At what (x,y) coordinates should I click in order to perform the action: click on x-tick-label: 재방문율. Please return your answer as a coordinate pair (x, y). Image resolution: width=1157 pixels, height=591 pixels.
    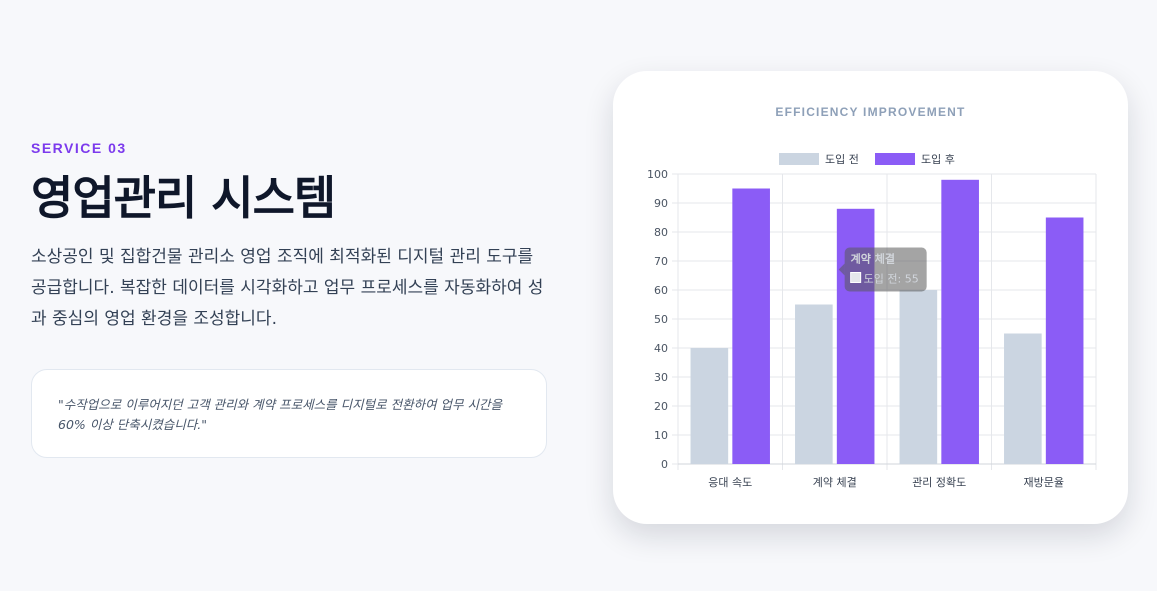
    Looking at the image, I should click on (1044, 482).